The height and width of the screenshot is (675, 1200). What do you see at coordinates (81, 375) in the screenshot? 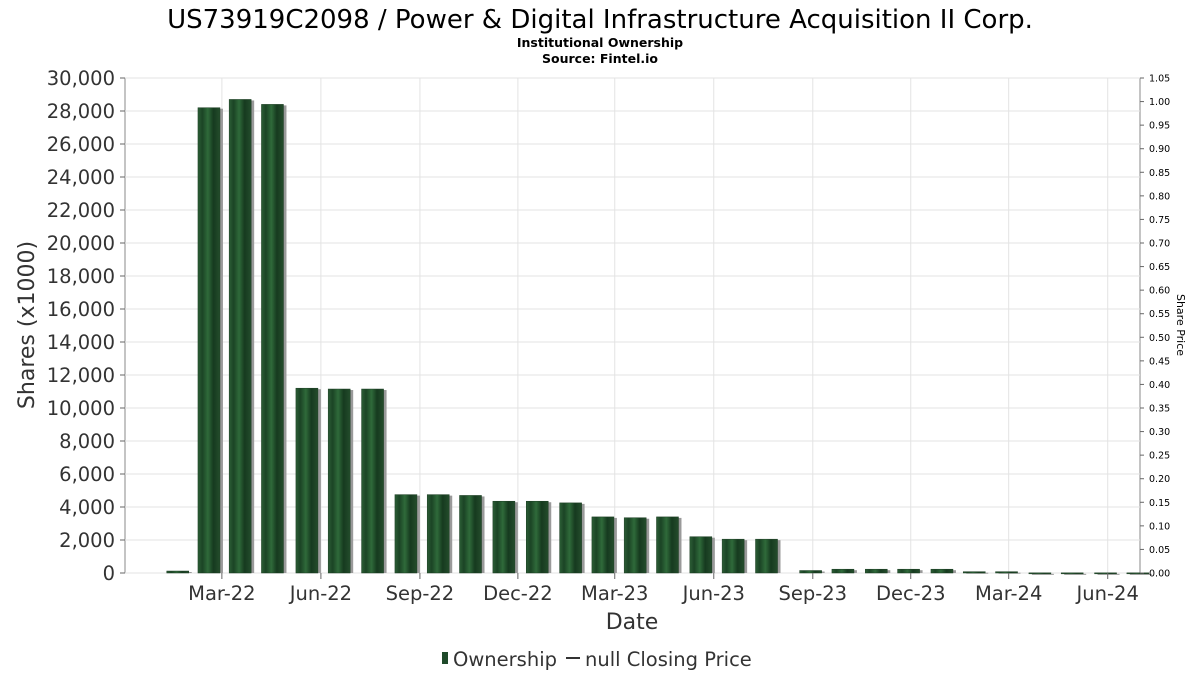
I see `y-tick-label: 12,000` at bounding box center [81, 375].